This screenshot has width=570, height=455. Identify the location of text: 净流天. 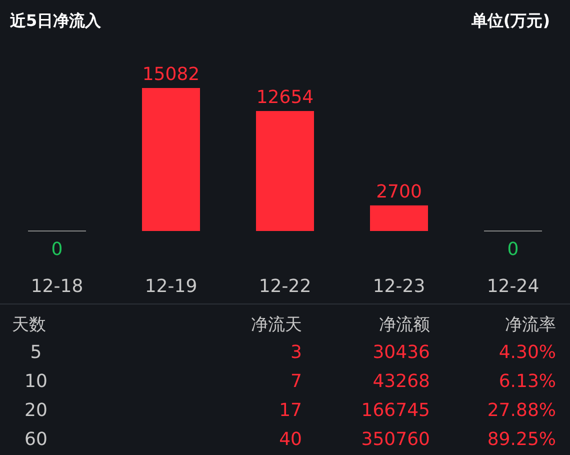
(276, 325).